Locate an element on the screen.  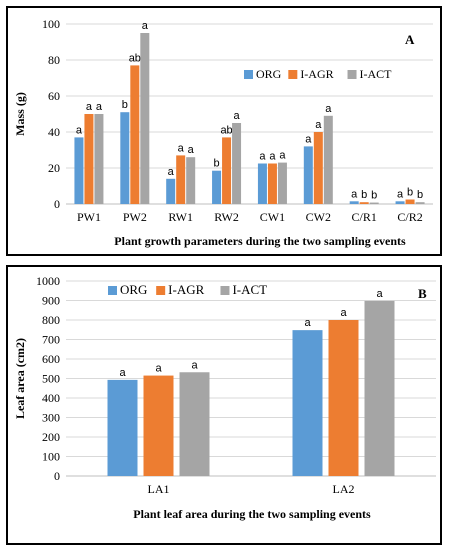
y-tick-label: 40 is located at coordinates (54, 132).